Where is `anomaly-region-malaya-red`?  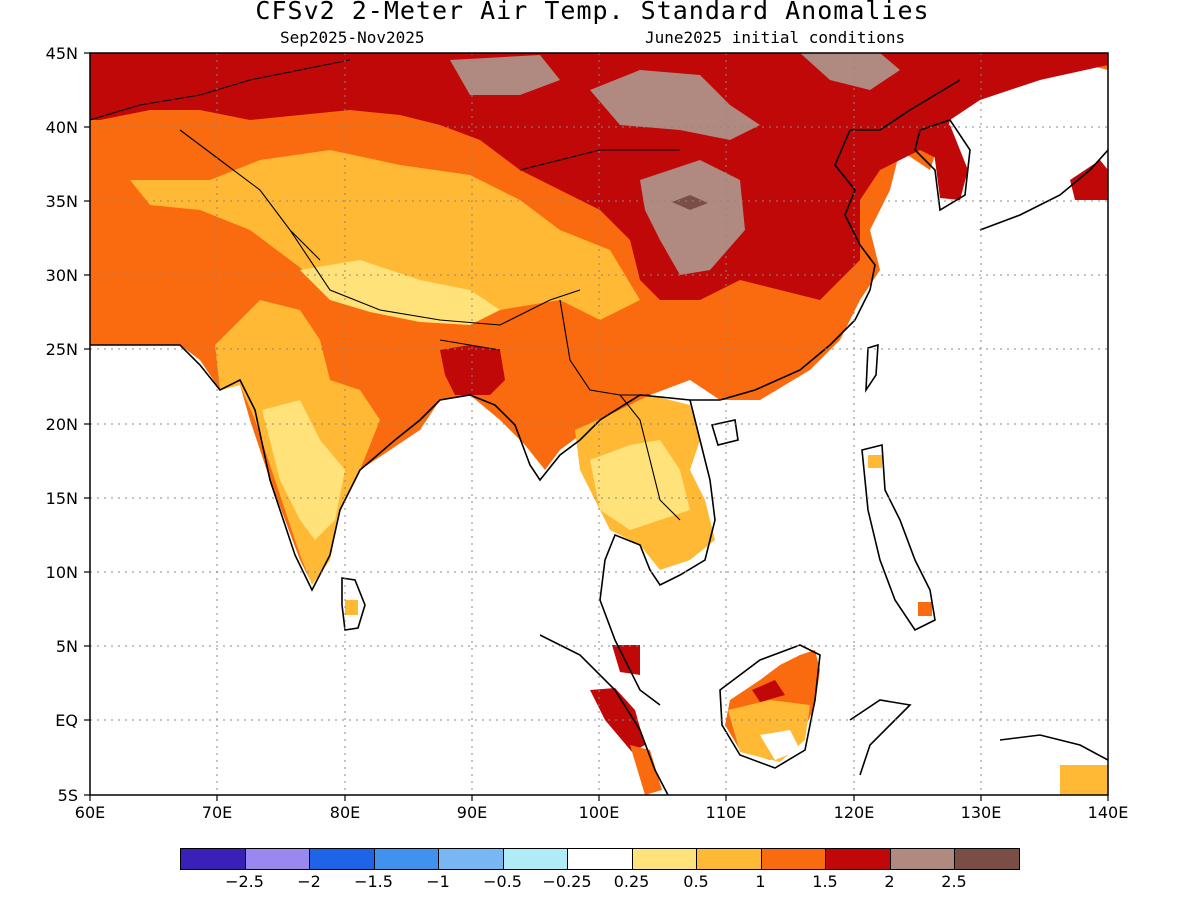
anomaly-region-malaya-red is located at coordinates (626, 660).